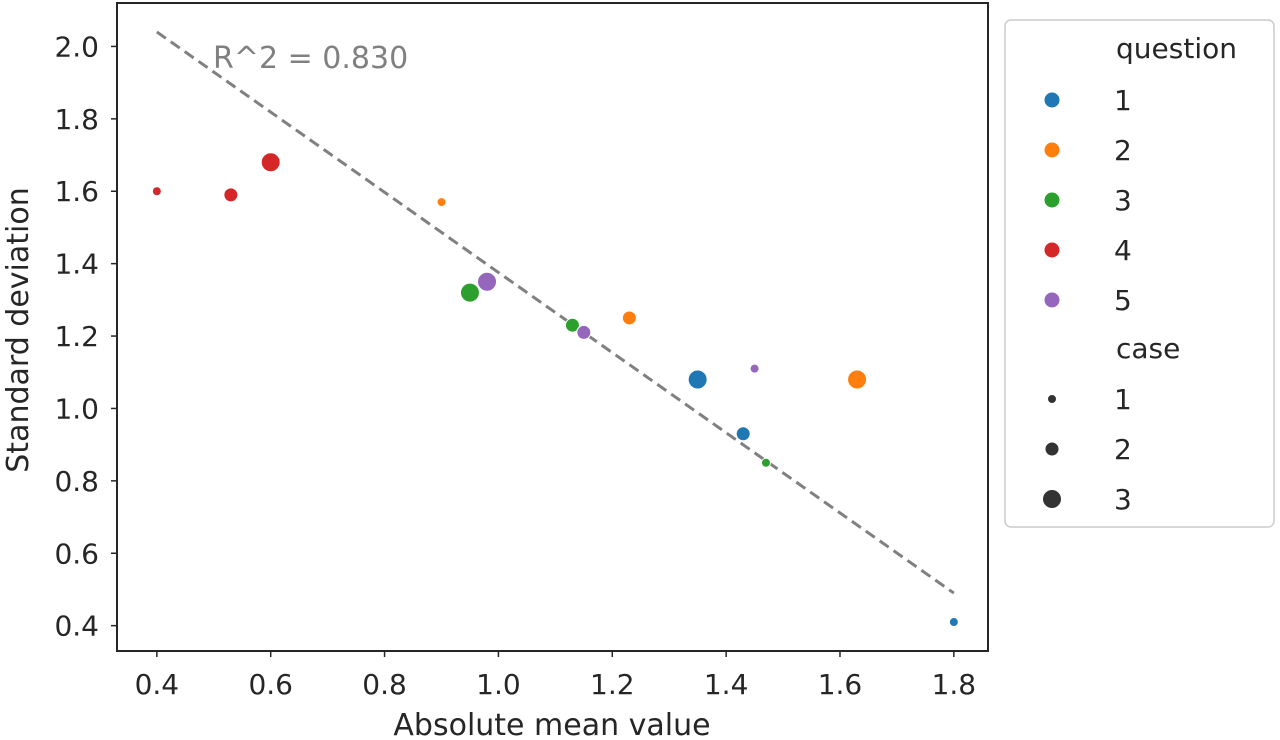 This screenshot has width=1280, height=740. I want to click on y-tick-label: 1.8, so click(76, 119).